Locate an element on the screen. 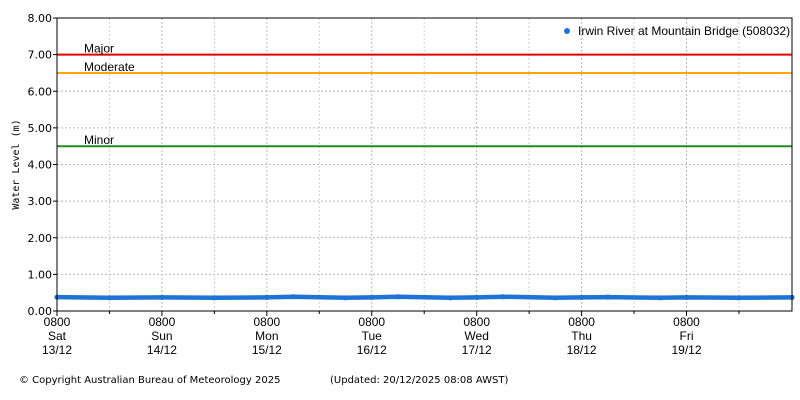  y-tick-label: 4.00 is located at coordinates (40, 165).